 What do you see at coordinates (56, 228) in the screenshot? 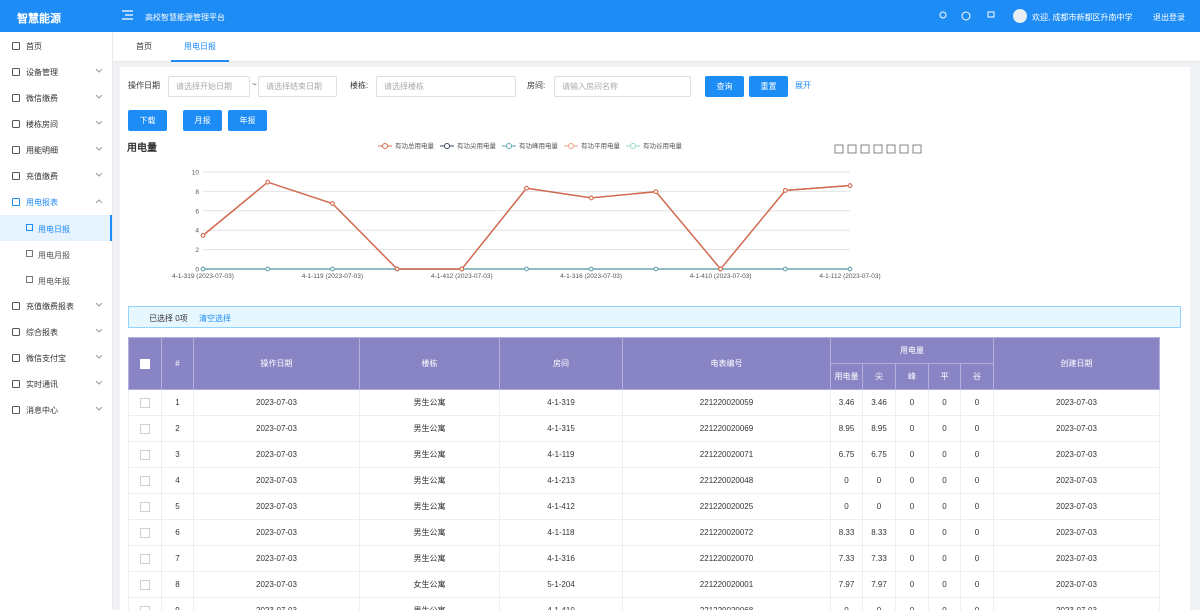
I see `submenu-item: 用电日报` at bounding box center [56, 228].